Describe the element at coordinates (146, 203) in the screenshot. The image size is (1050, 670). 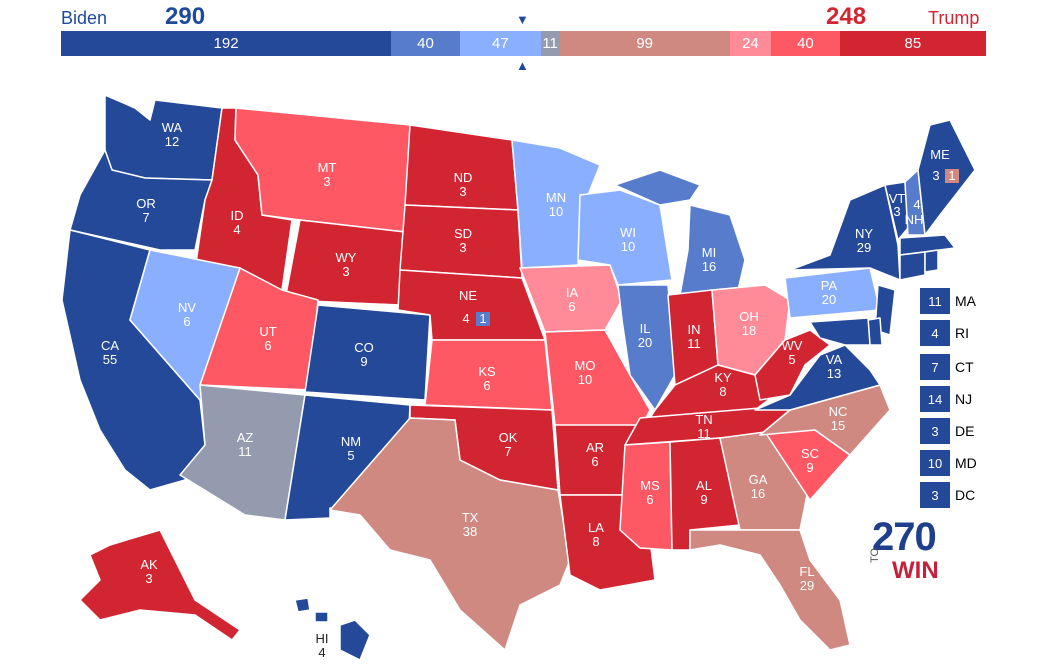
I see `label-or-abbr: OR` at that location.